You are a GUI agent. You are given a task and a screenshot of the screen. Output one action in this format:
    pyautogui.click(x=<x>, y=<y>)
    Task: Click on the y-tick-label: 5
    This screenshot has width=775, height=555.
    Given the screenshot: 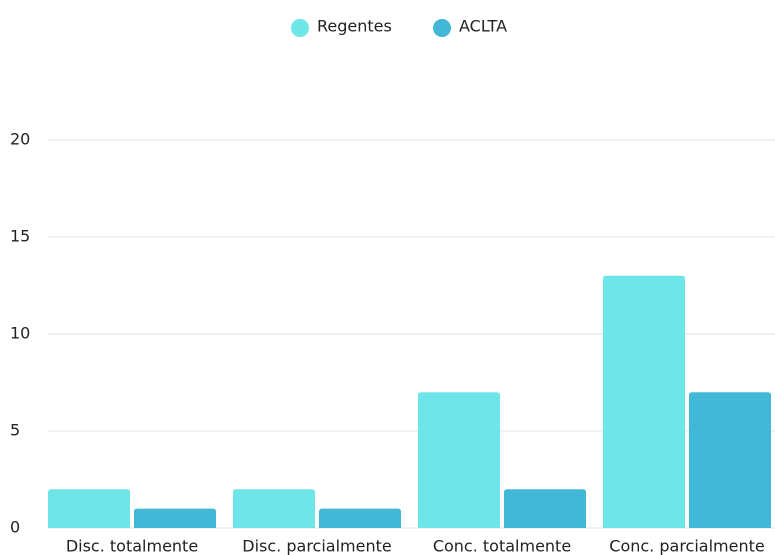 What is the action you would take?
    pyautogui.click(x=15, y=430)
    